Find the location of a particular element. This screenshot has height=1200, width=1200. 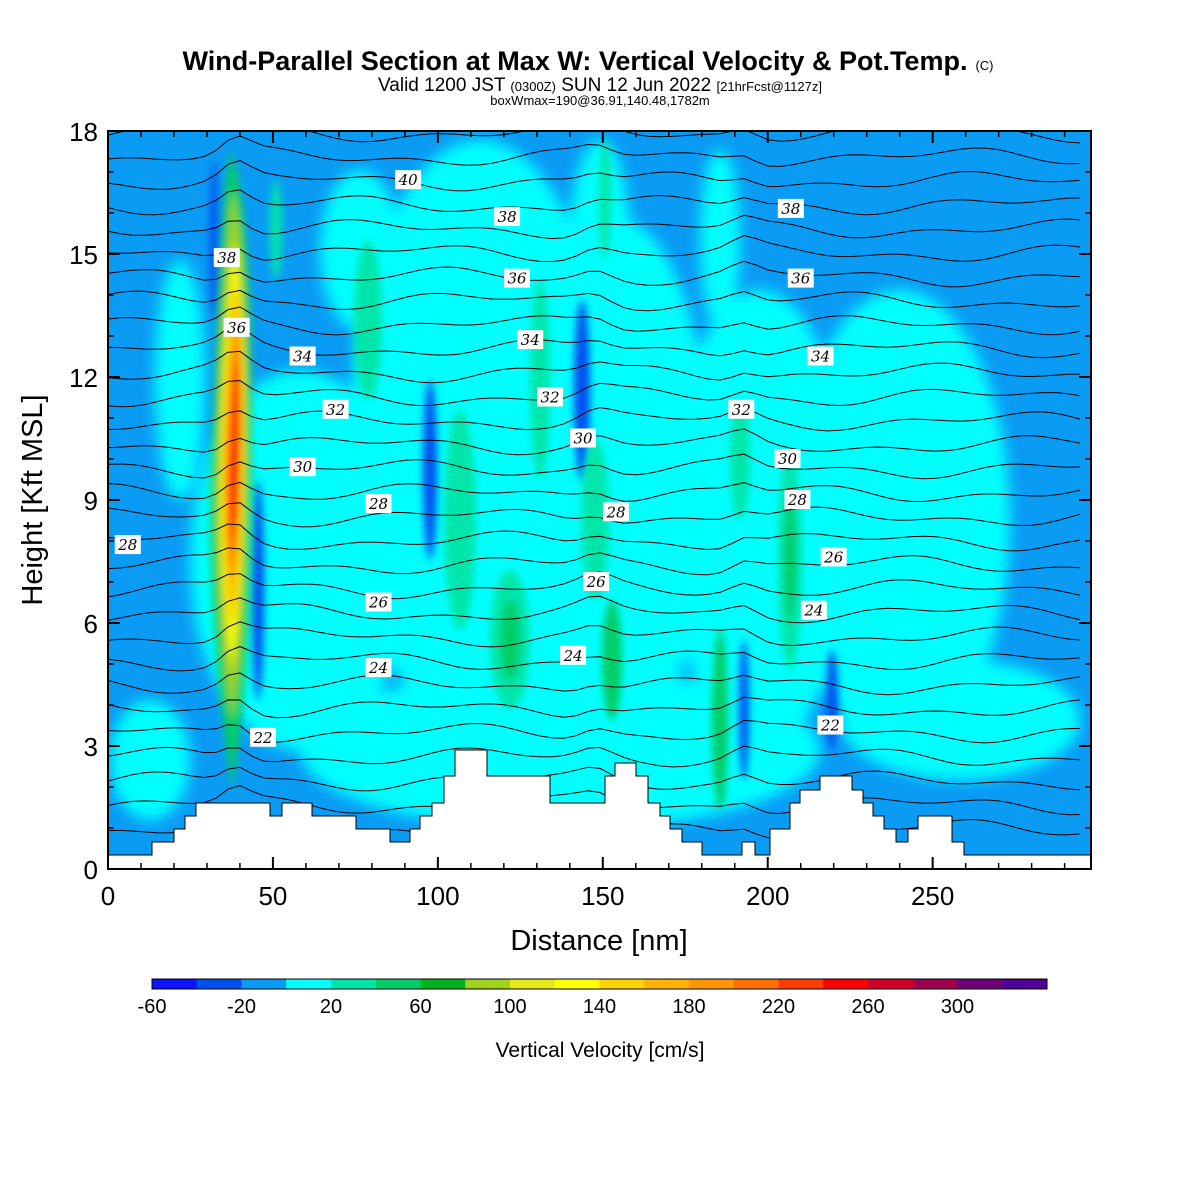

x-tick-label: 100 is located at coordinates (437, 896).